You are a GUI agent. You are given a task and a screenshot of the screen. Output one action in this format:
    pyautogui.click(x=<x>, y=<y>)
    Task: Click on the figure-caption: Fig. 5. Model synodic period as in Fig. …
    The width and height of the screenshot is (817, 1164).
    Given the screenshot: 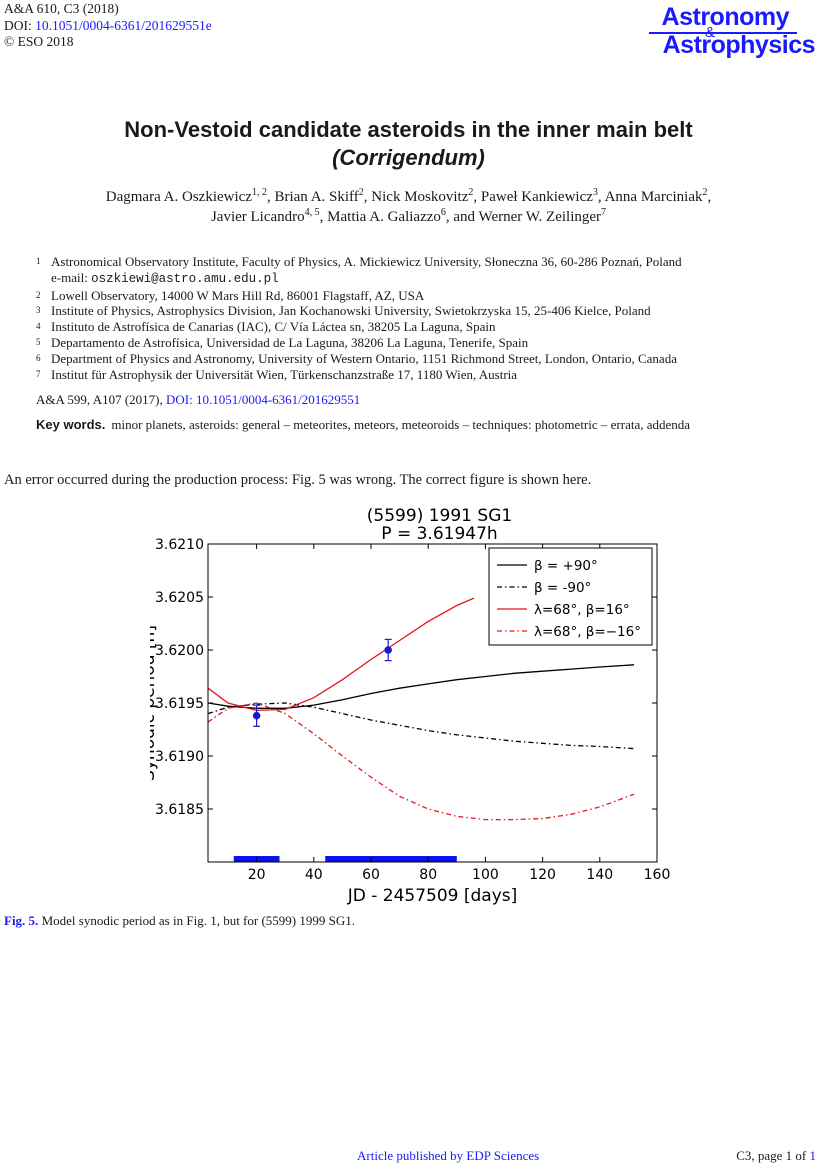 What is the action you would take?
    pyautogui.click(x=179, y=921)
    